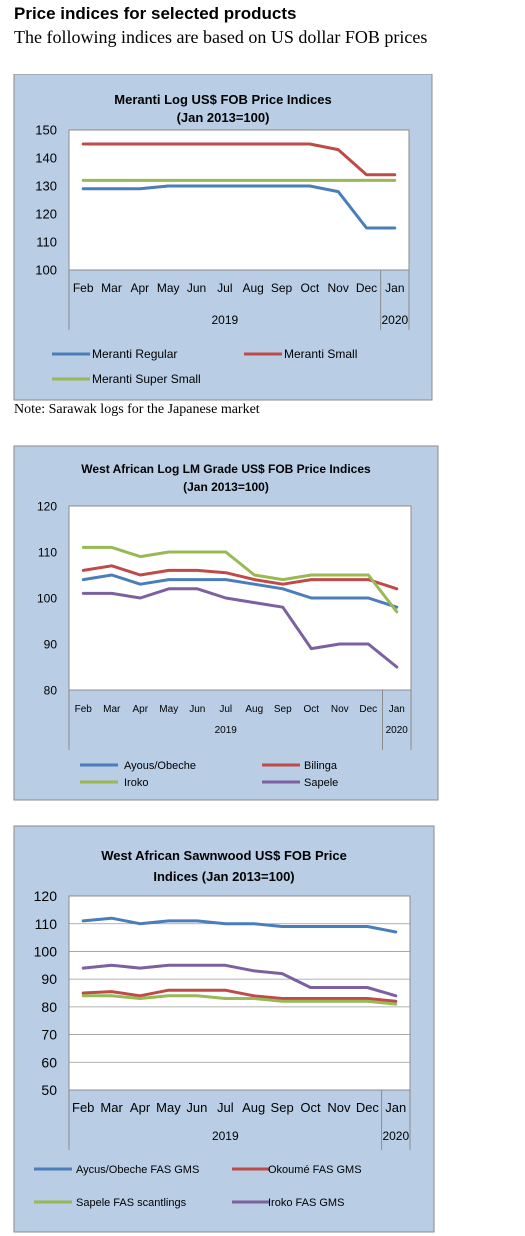  Describe the element at coordinates (223, 876) in the screenshot. I see `chart-subtitle: Indices (Jan 2013=100)` at that location.